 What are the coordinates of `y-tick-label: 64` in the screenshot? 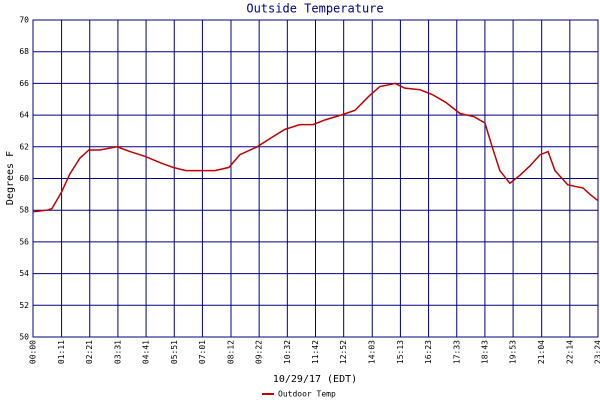 It's located at (24, 115).